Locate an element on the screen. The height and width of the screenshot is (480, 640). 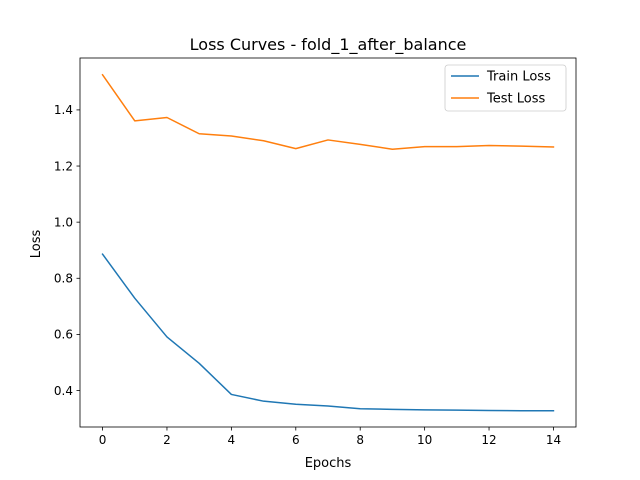
x-tick-label: 4 is located at coordinates (232, 440).